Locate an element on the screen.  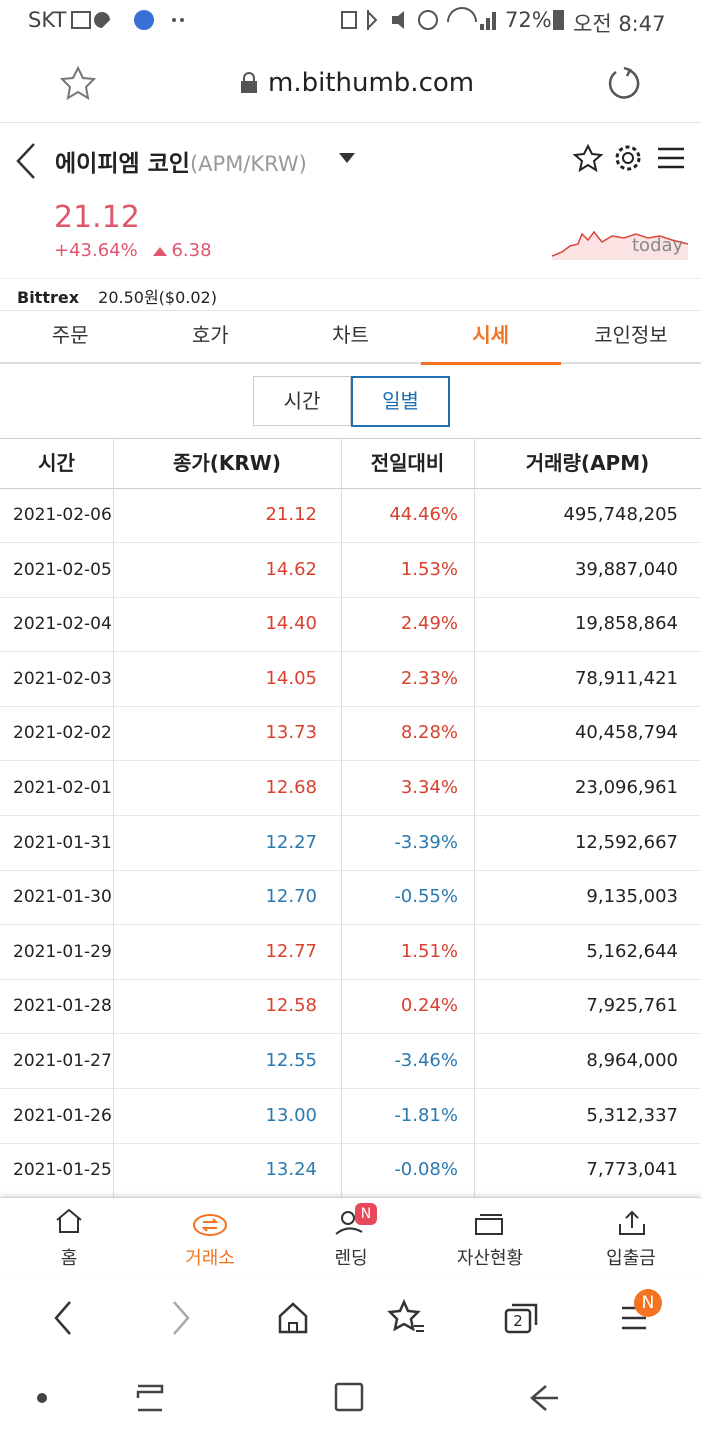
date: 2021-01-29 is located at coordinates (62, 951).